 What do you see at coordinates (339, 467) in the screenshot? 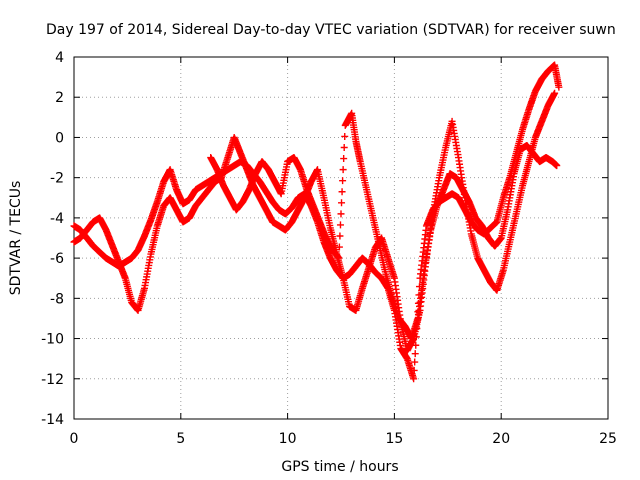
I see `x-axis-label: GPS time / hours` at bounding box center [339, 467].